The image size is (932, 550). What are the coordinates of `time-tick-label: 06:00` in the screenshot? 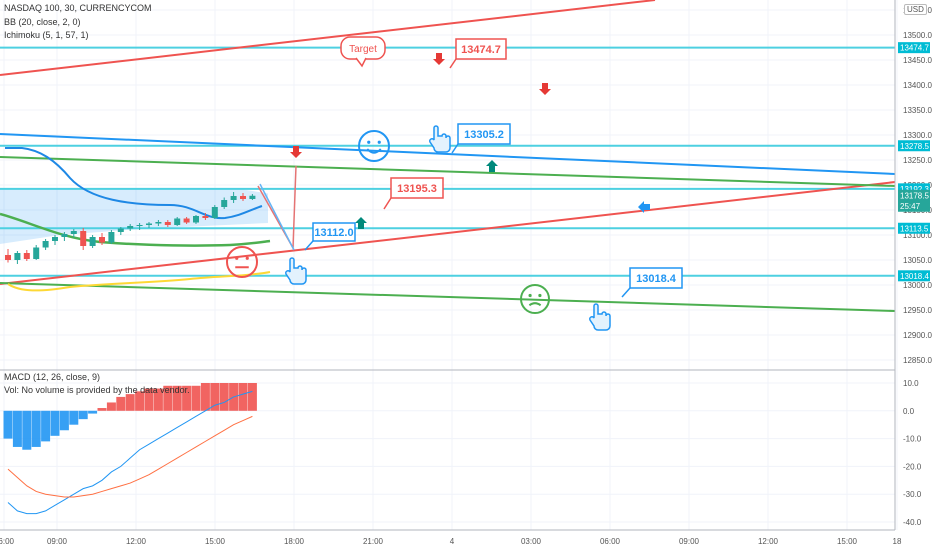 It's located at (7, 541).